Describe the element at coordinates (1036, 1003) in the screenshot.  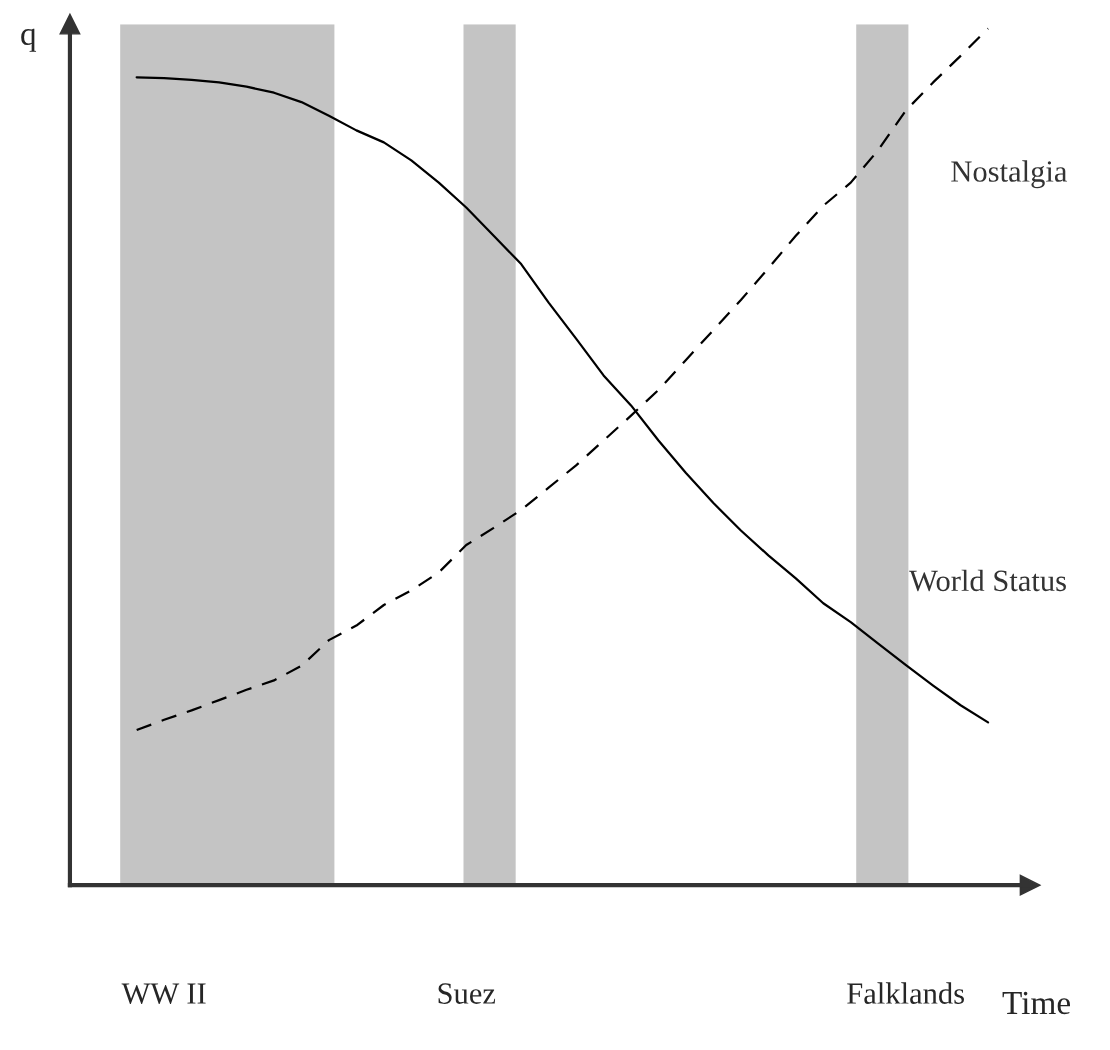
I see `x-axis-title: Time` at that location.